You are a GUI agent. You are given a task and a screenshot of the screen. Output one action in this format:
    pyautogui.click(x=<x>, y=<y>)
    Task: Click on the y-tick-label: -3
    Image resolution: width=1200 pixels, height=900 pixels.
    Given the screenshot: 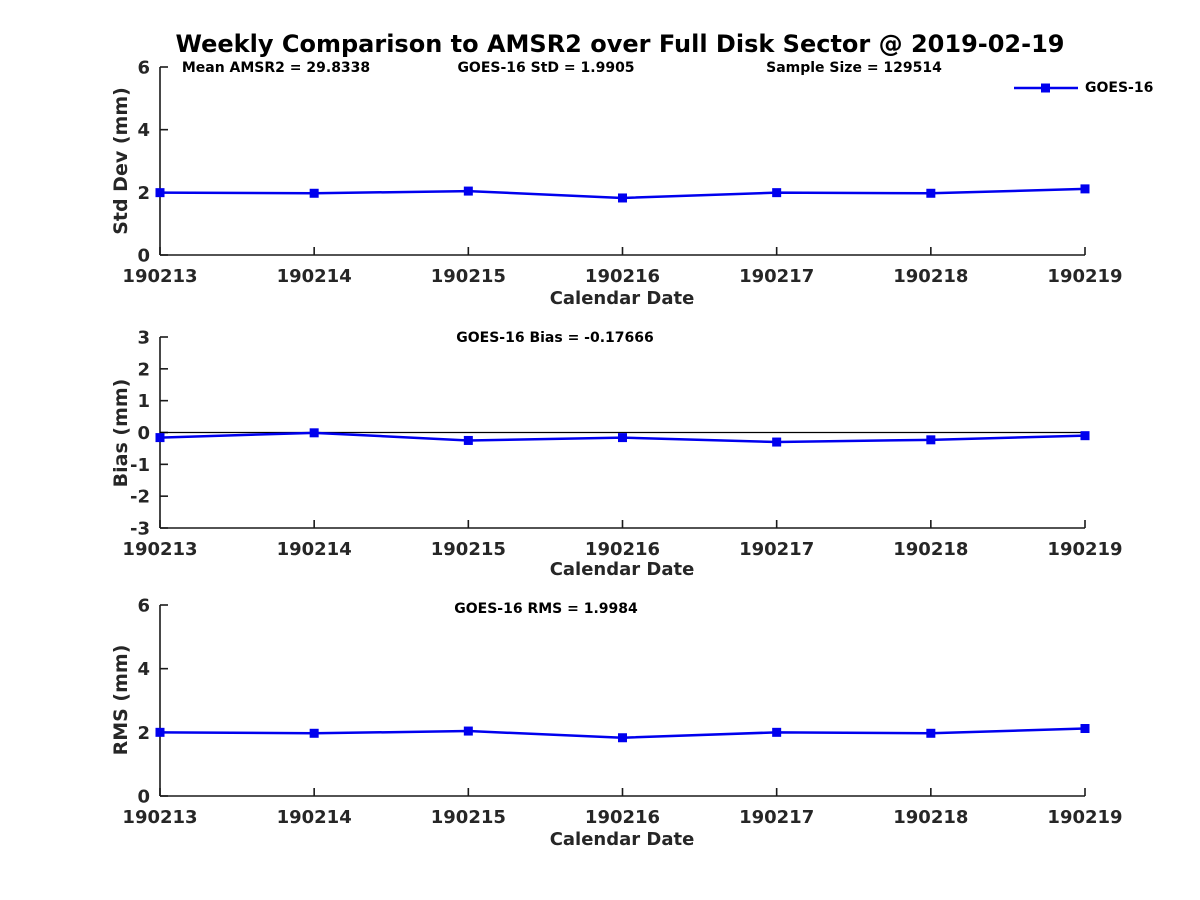 What is the action you would take?
    pyautogui.click(x=140, y=529)
    